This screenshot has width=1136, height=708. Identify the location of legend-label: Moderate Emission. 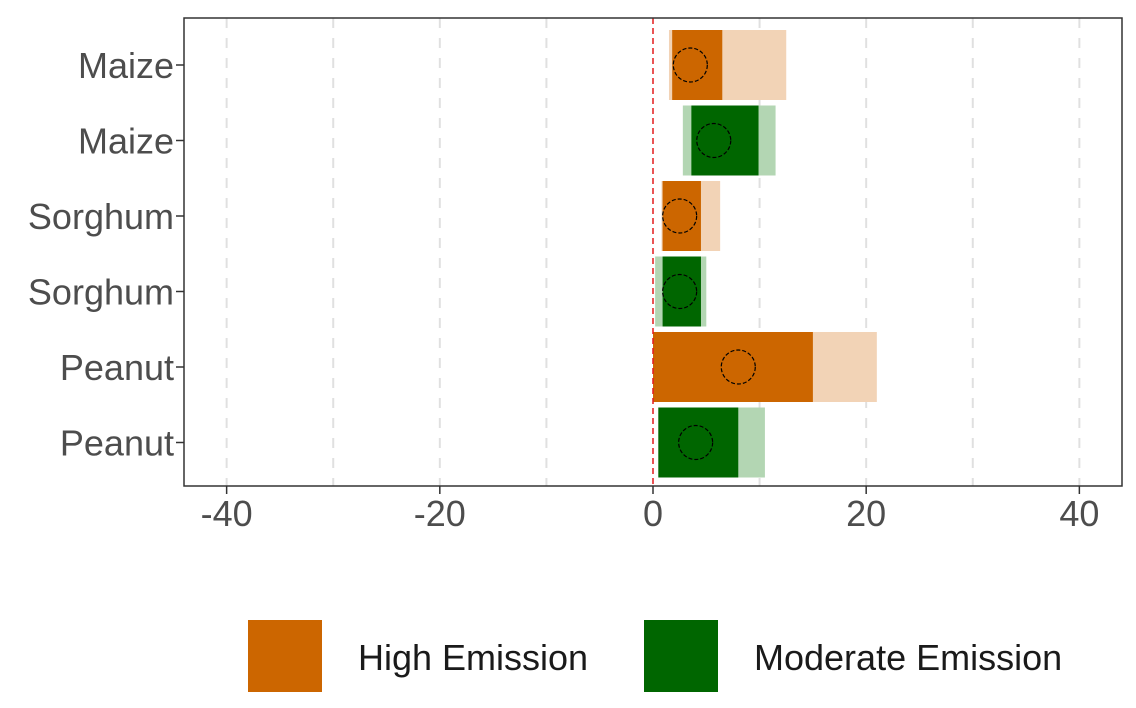
(908, 657).